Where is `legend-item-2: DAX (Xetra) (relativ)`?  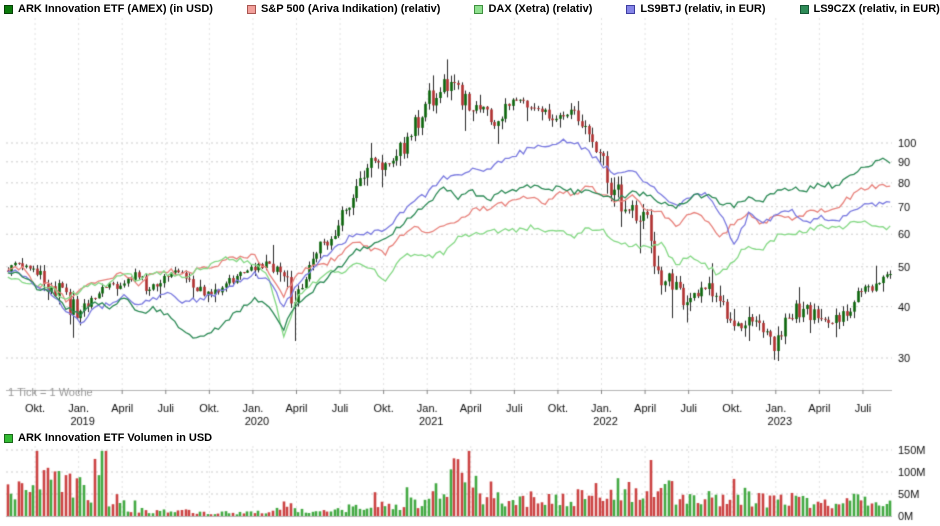
legend-item-2: DAX (Xetra) (relativ) is located at coordinates (533, 9).